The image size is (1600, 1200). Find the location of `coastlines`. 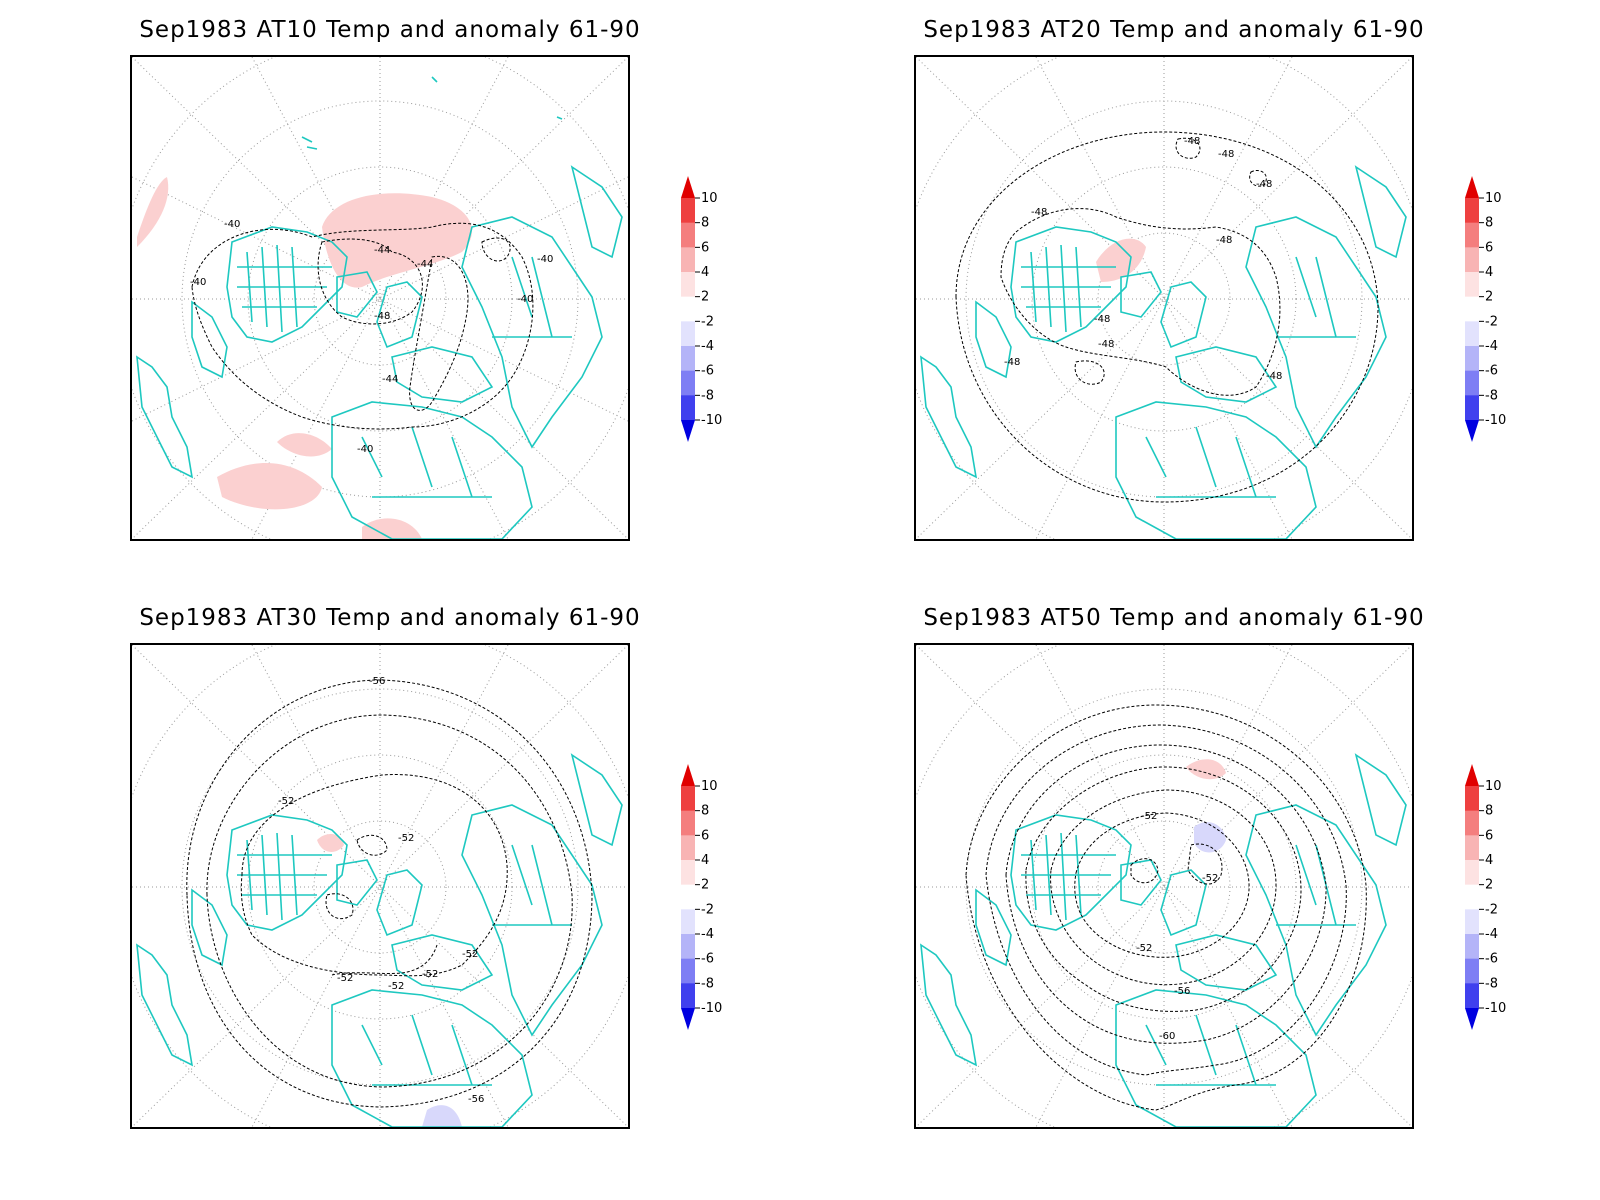

coastlines is located at coordinates (379, 940).